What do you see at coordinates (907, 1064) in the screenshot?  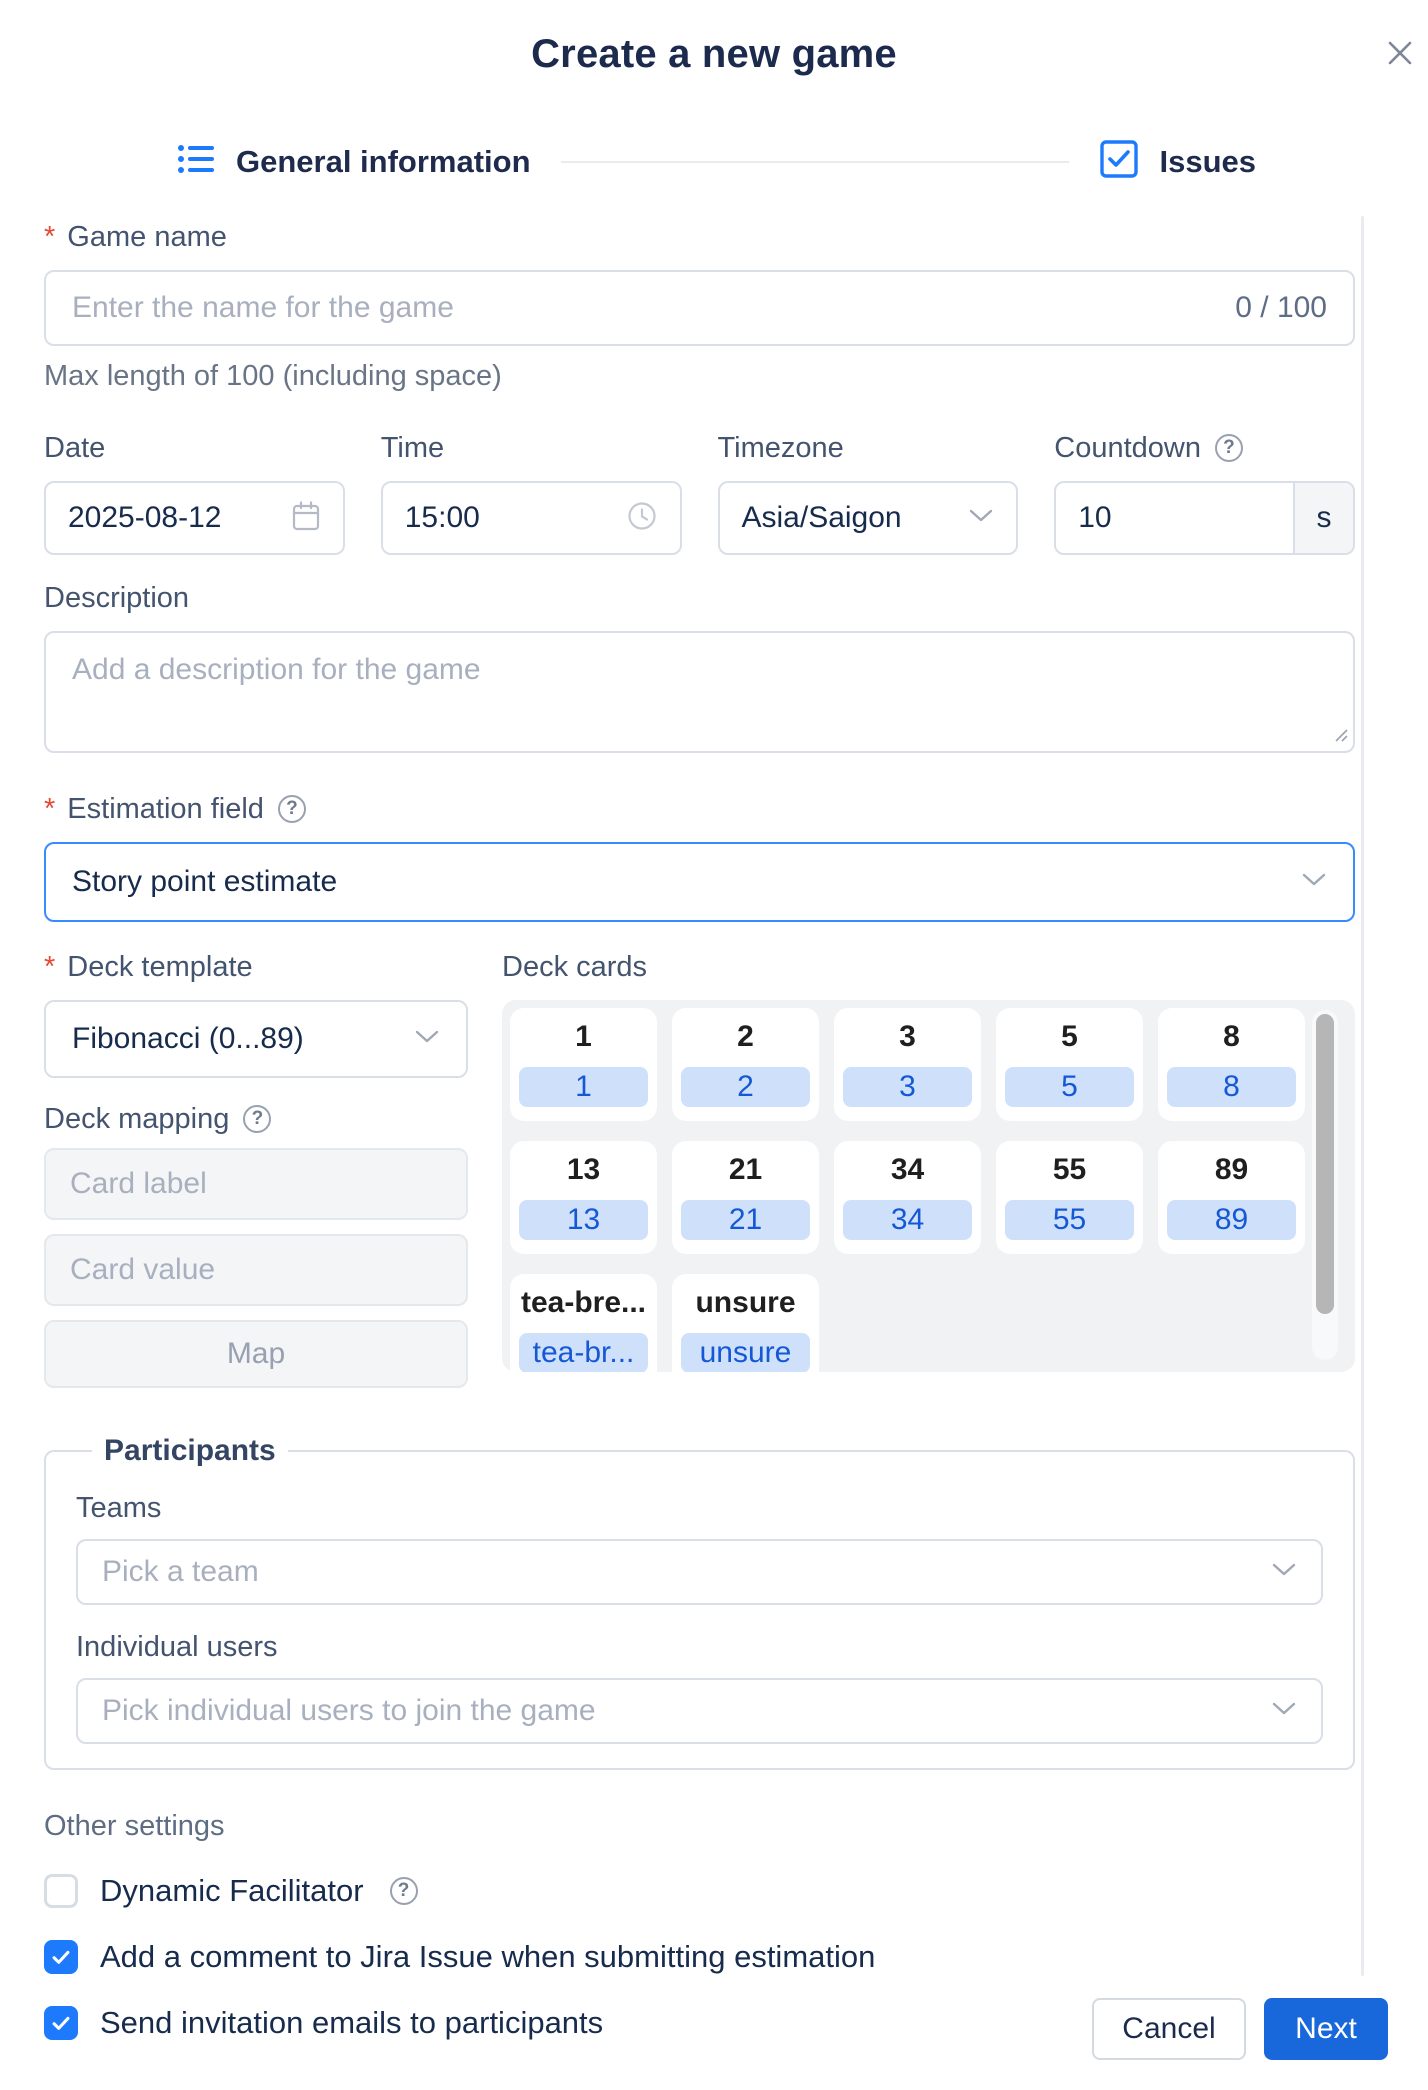 I see `deck-card: 3 3` at bounding box center [907, 1064].